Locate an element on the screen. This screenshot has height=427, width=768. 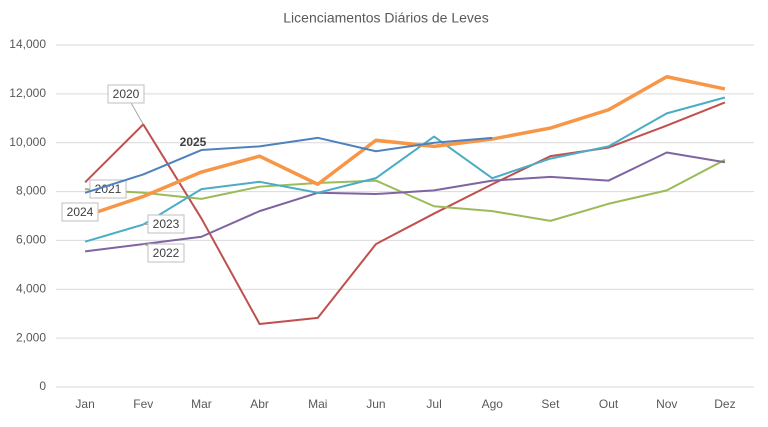
x-tick-label: Out is located at coordinates (609, 404).